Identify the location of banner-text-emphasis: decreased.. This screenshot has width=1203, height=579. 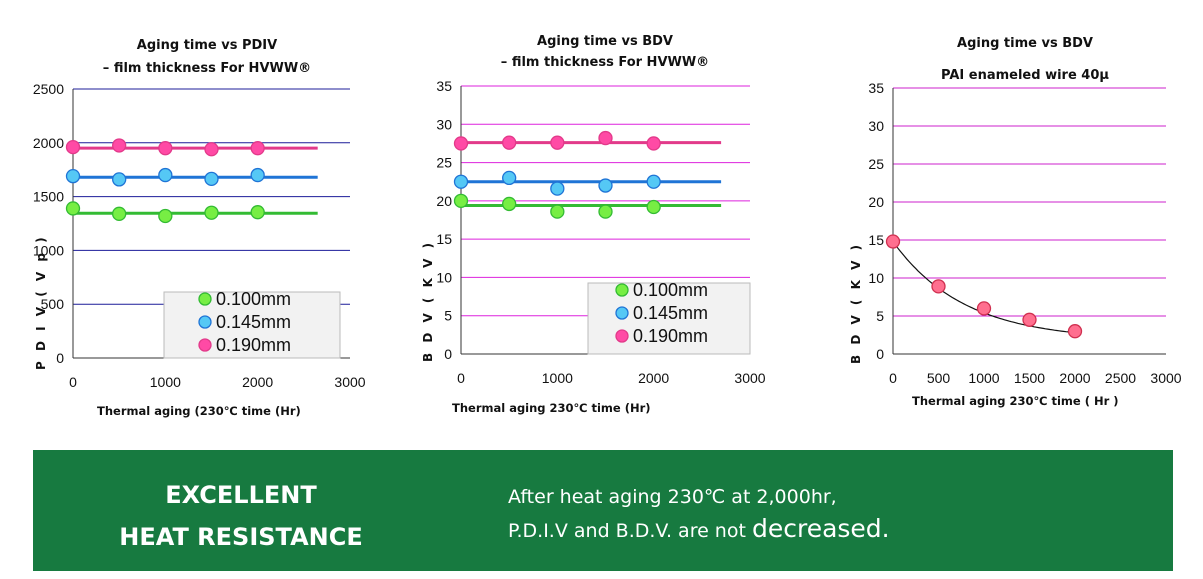
(820, 528).